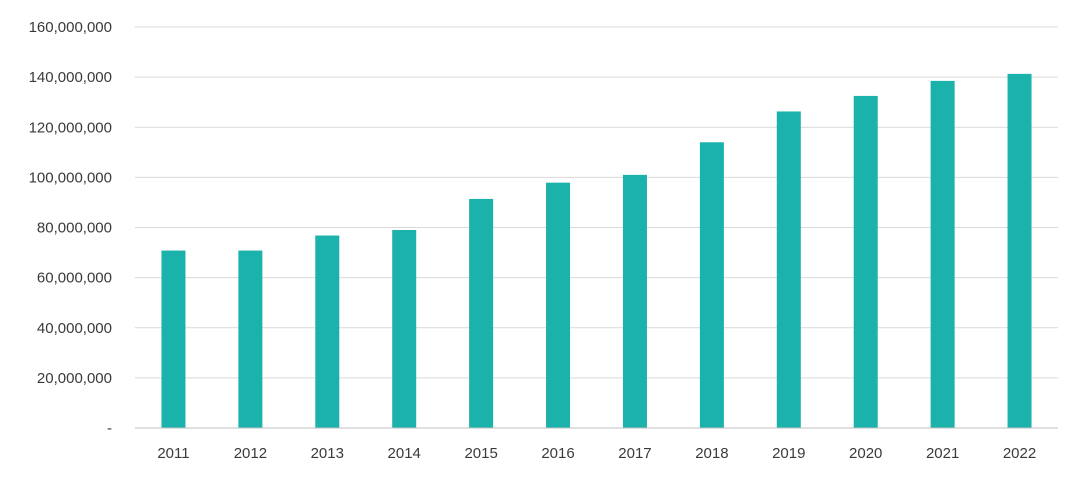  Describe the element at coordinates (404, 329) in the screenshot. I see `bar-2014` at that location.